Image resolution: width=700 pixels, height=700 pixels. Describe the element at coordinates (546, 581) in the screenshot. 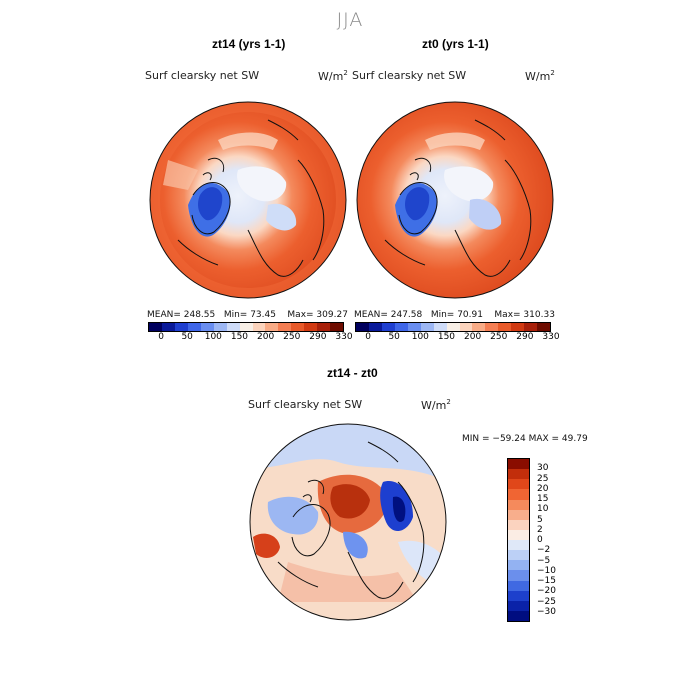

I see `colorbar-tick-label: −15` at that location.